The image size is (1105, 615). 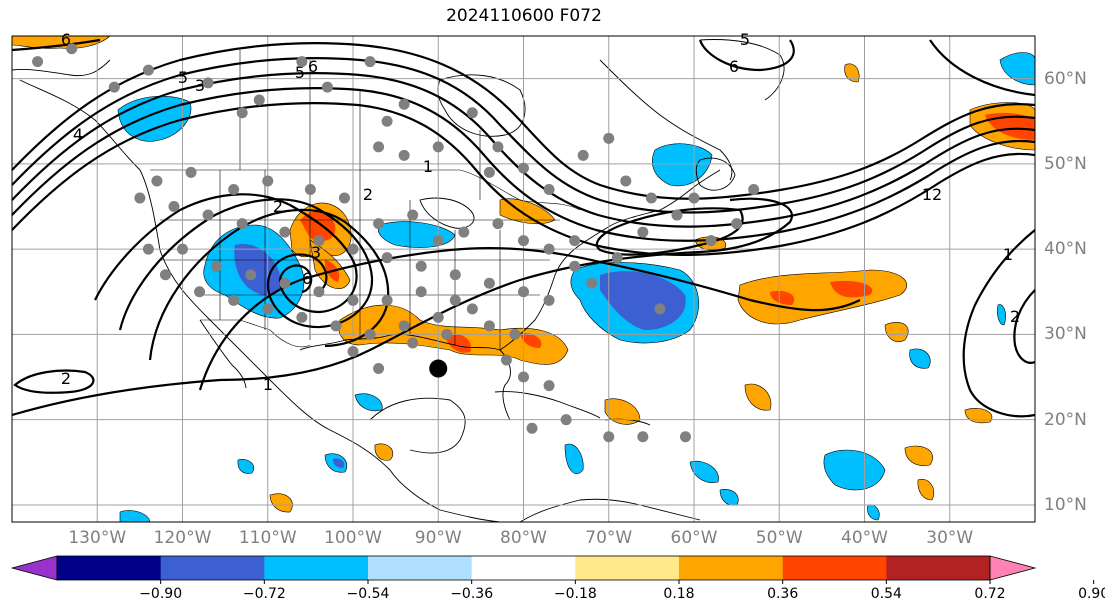 I want to click on latitude-label: 30°N, so click(x=1065, y=334).